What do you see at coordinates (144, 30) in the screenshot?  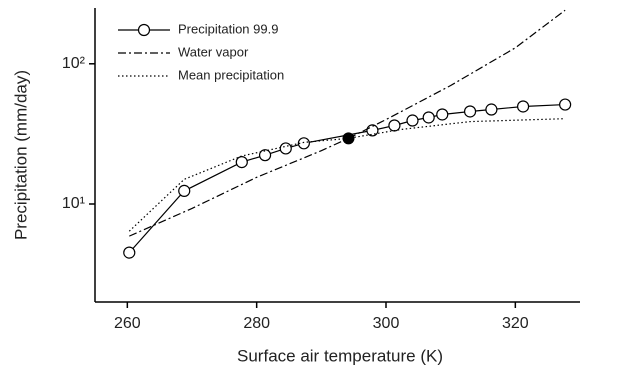 I see `legend-marker` at bounding box center [144, 30].